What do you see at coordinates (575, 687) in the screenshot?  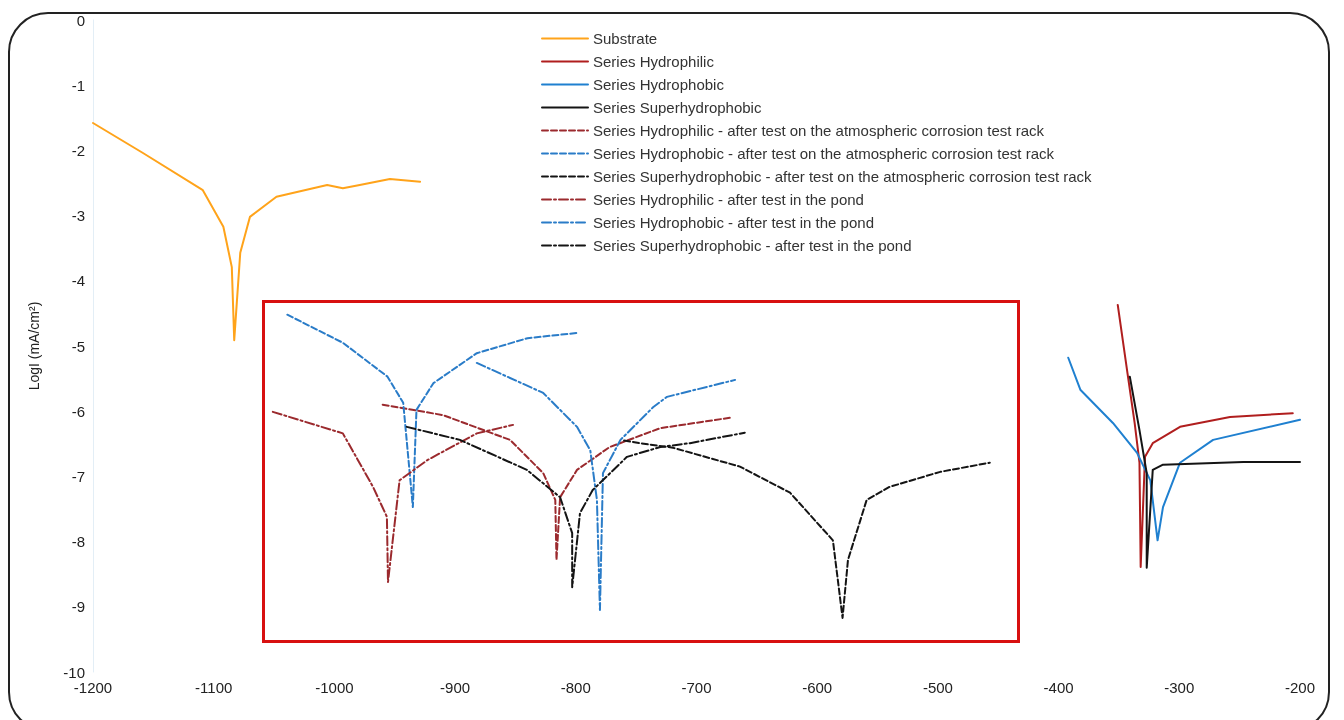 I see `x-tick-label: -800` at bounding box center [575, 687].